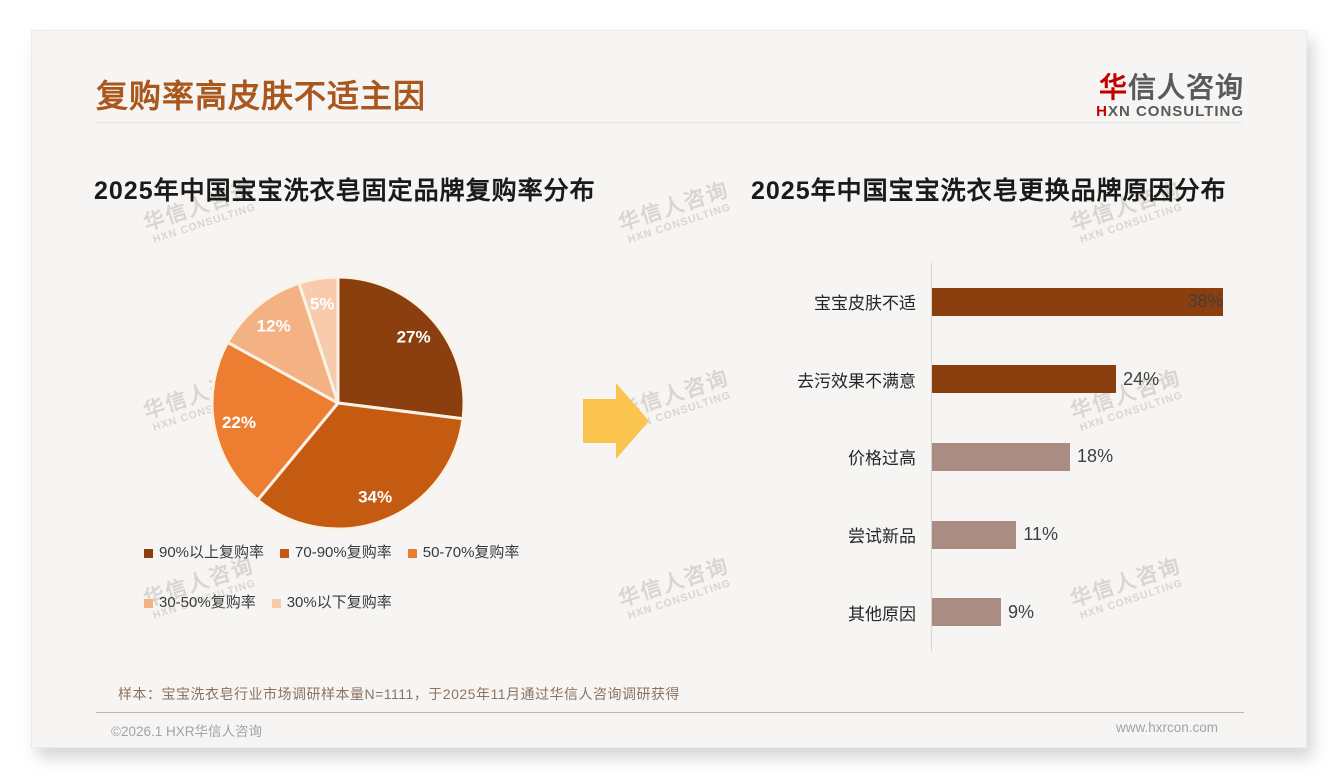 This screenshot has width=1340, height=780. Describe the element at coordinates (931, 457) in the screenshot. I see `bar-chart-axis` at that location.